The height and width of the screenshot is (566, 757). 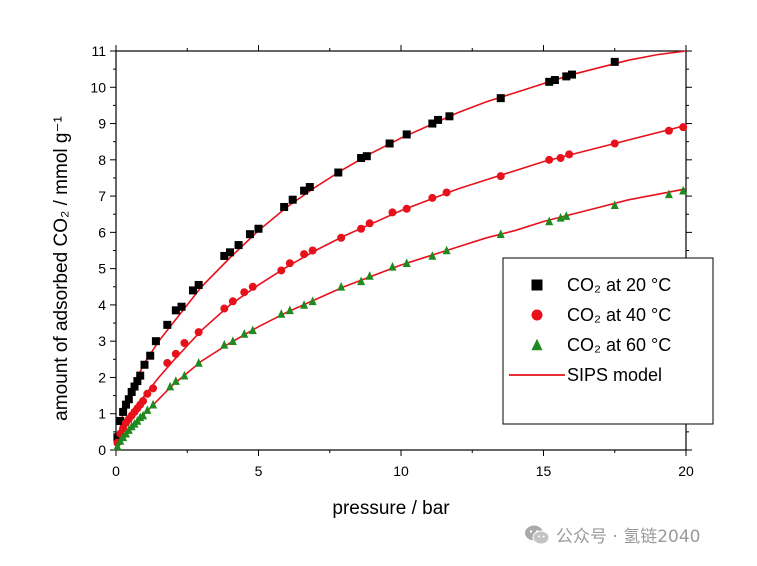 What do you see at coordinates (391, 508) in the screenshot?
I see `x-axis-label: pressure / bar` at bounding box center [391, 508].